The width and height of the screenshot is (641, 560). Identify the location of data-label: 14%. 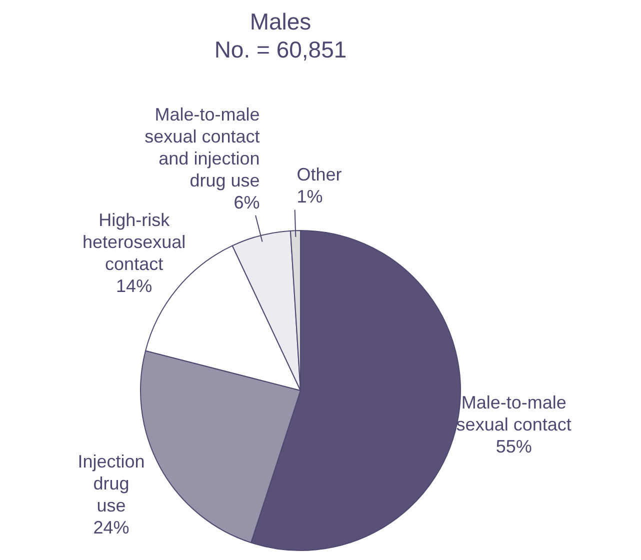
(134, 286).